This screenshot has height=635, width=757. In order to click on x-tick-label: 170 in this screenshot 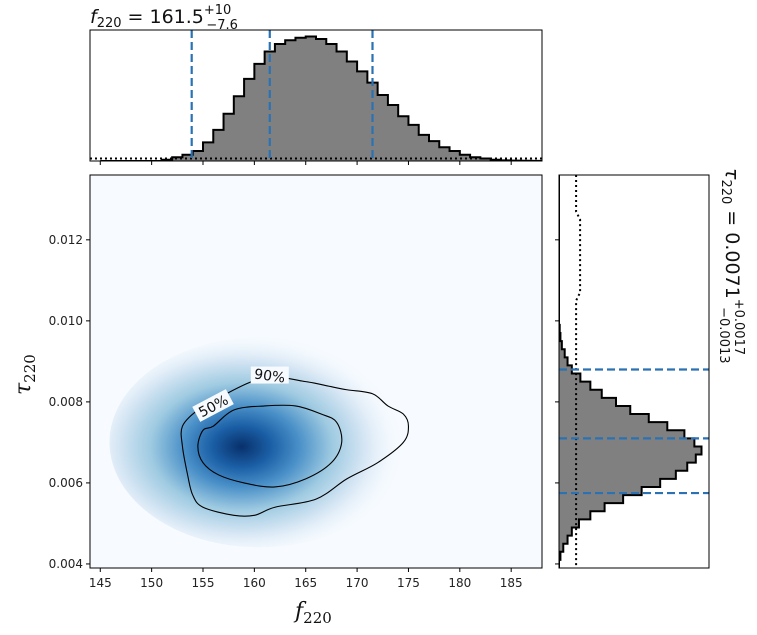, I will do `click(357, 583)`.